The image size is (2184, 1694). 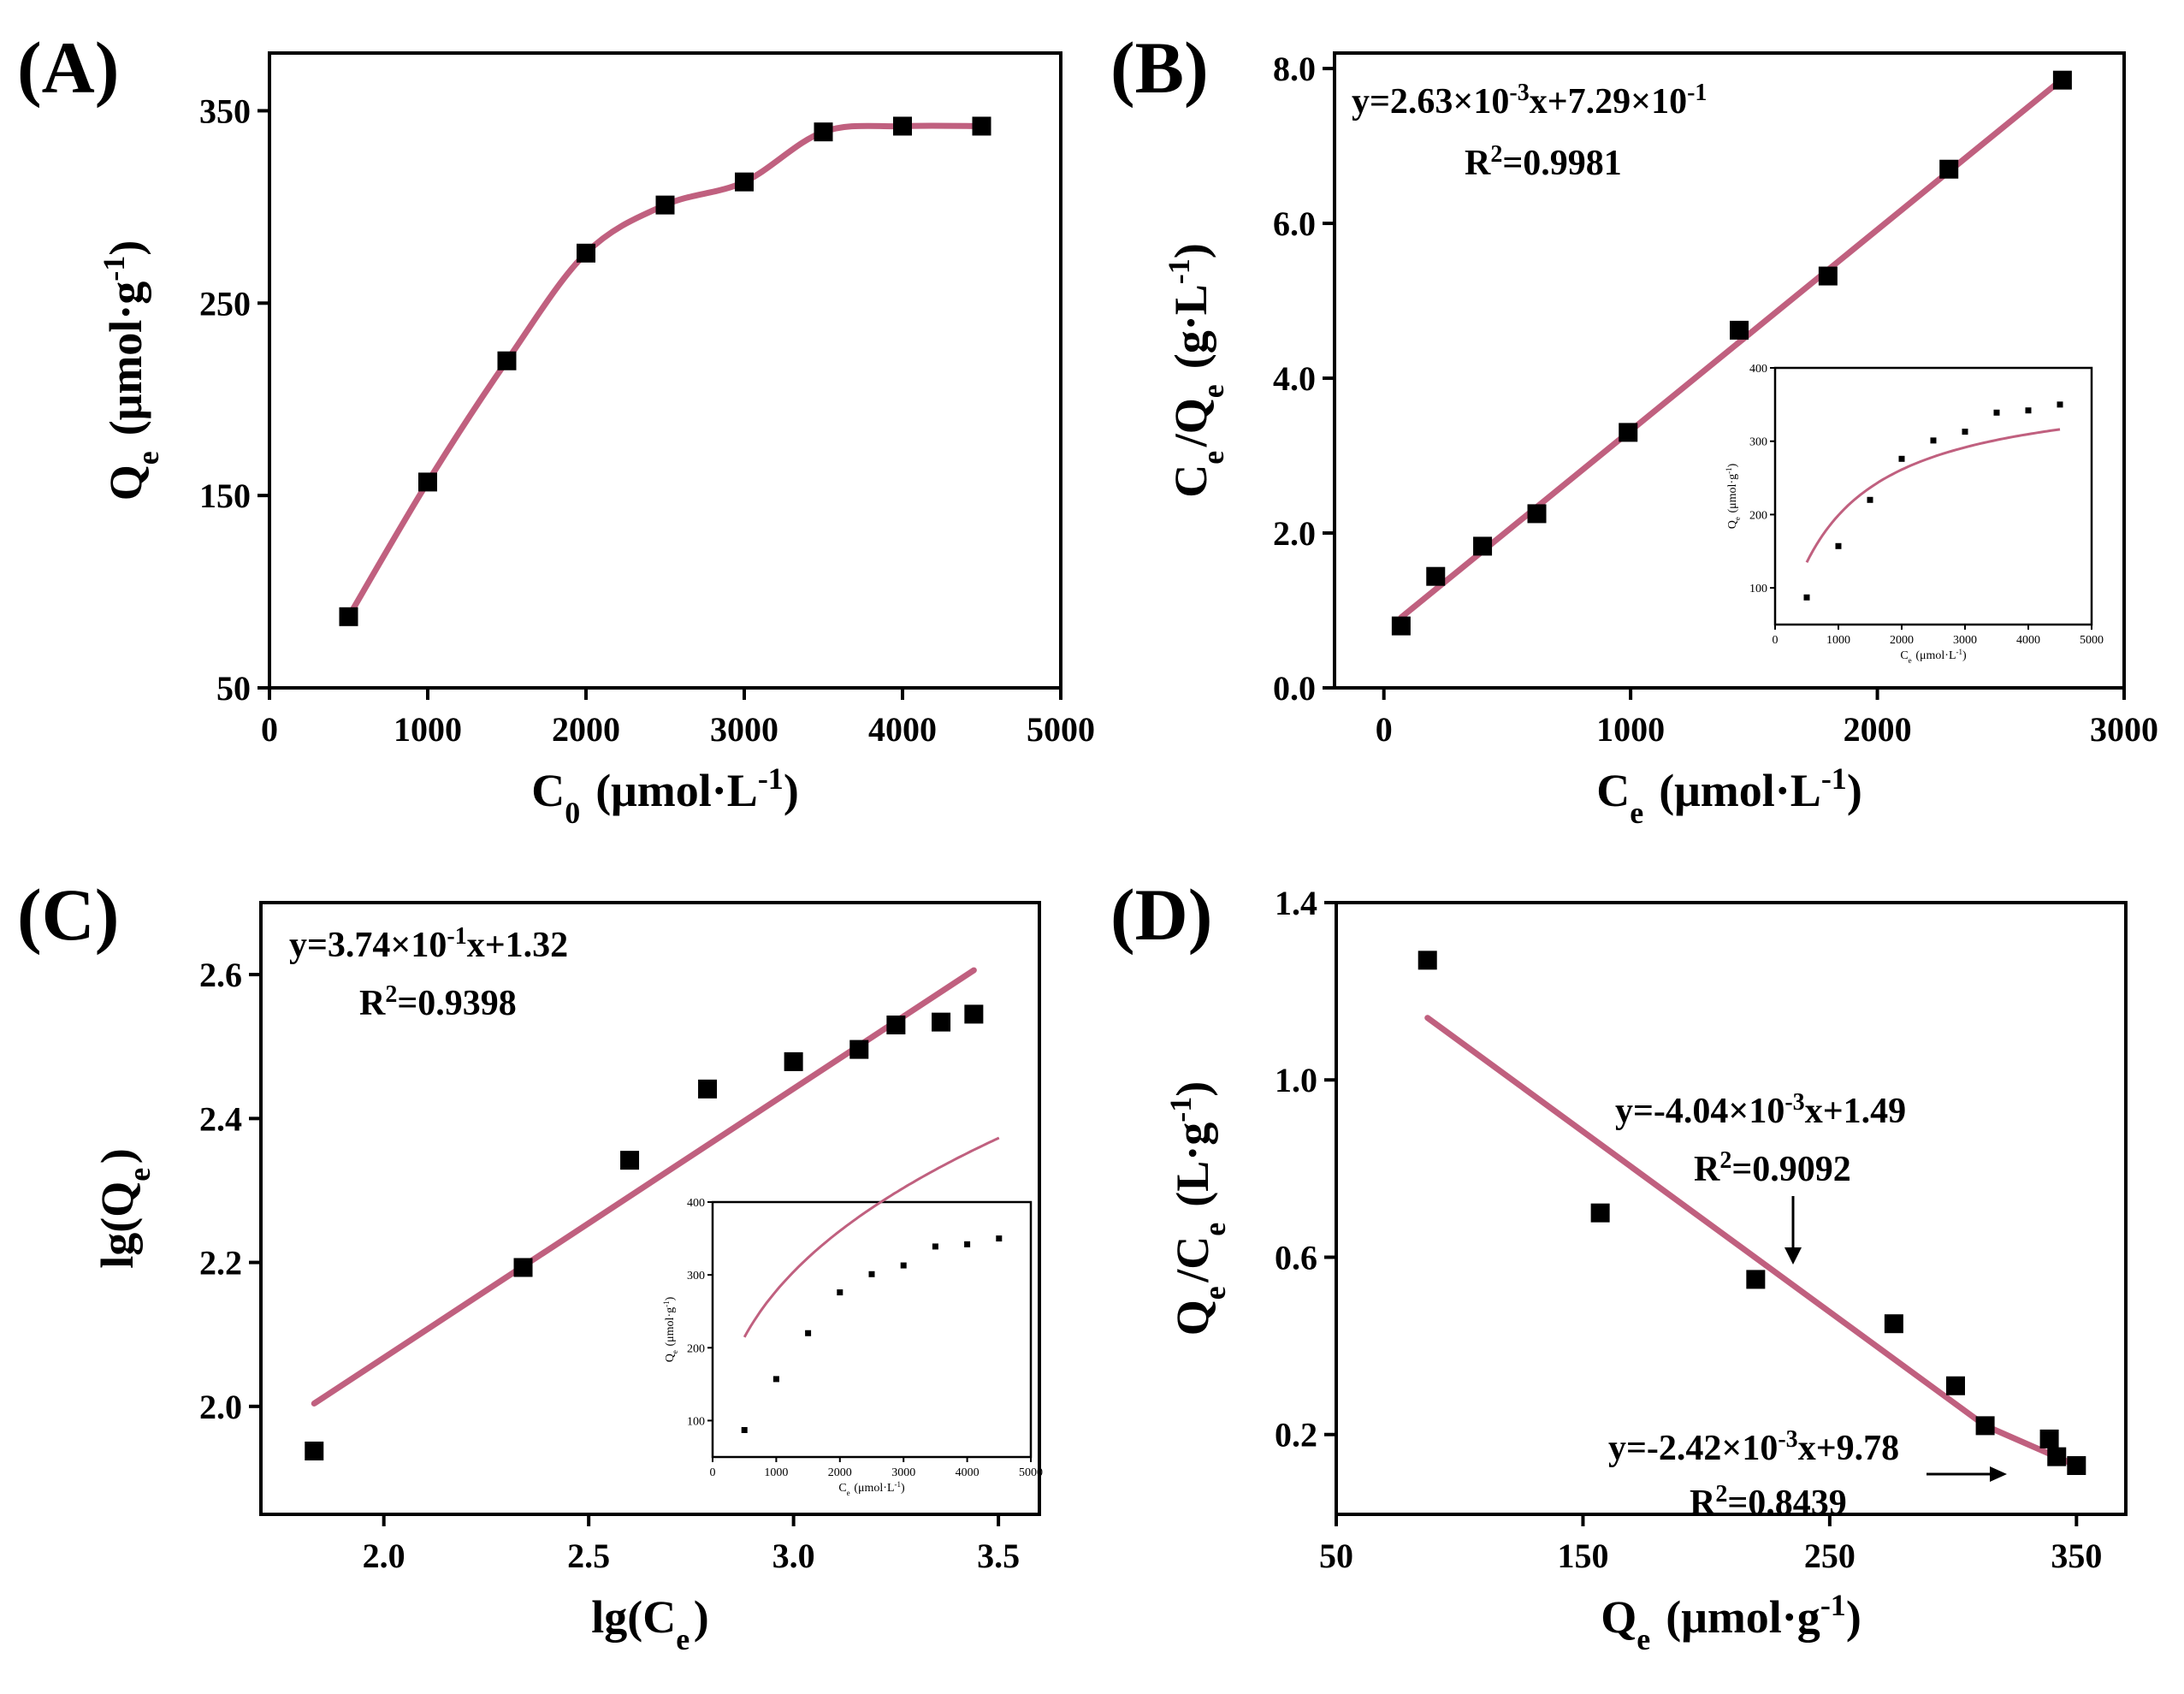 What do you see at coordinates (1733, 496) in the screenshot?
I see `panel-b-inset-y-title: Qe (μmol·g-1)` at bounding box center [1733, 496].